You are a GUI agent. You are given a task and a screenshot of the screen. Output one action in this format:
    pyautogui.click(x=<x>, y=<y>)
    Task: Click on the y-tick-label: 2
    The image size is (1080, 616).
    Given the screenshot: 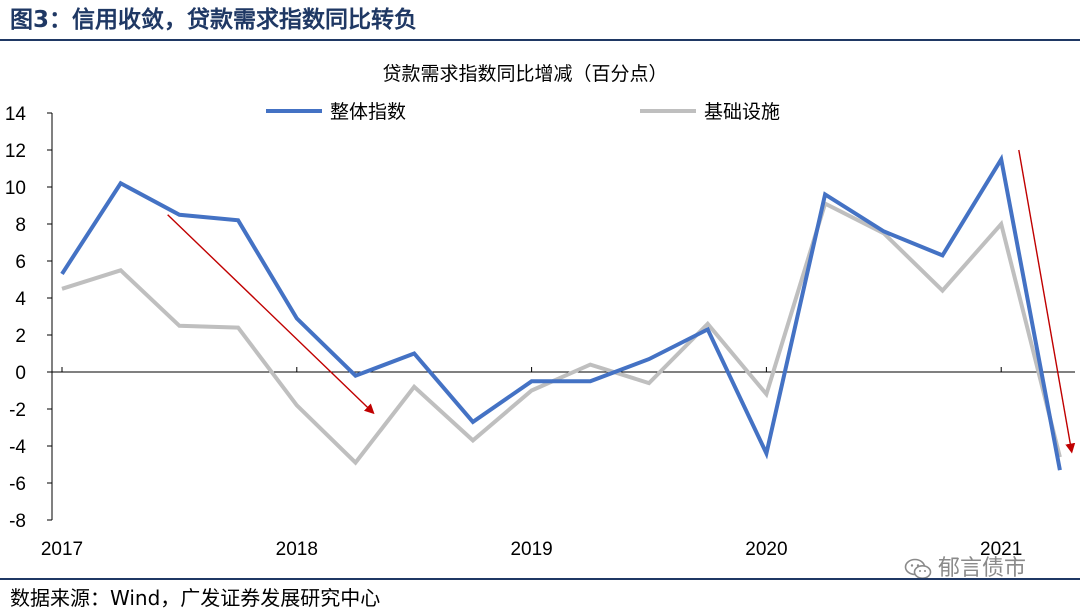 What is the action you would take?
    pyautogui.click(x=20, y=336)
    